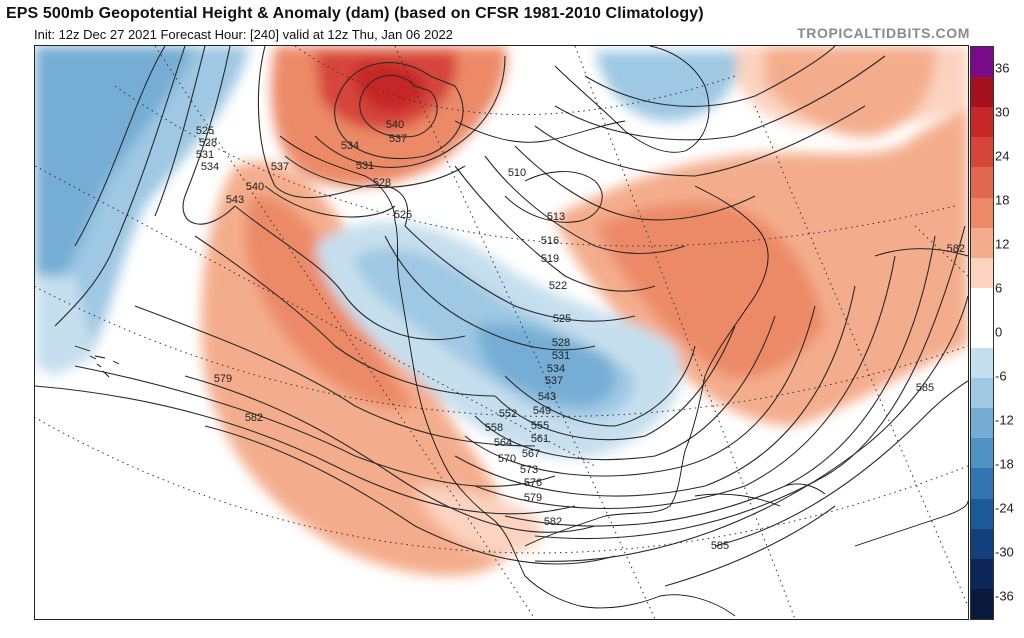 This screenshot has width=1024, height=638. Describe the element at coordinates (1002, 112) in the screenshot. I see `colorbar-tick-label: 30` at that location.